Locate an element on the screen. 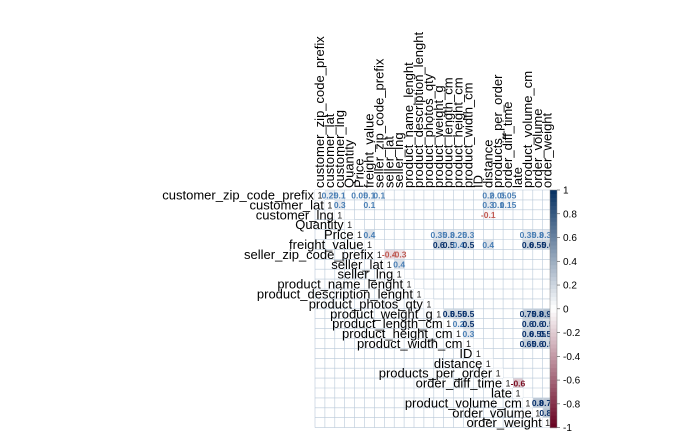  correlation-value: -0.1 is located at coordinates (488, 215).